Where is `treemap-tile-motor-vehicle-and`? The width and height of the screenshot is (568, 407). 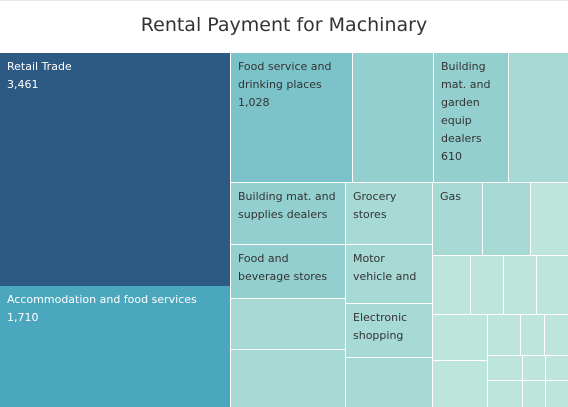 treemap-tile-motor-vehicle-and is located at coordinates (389, 274).